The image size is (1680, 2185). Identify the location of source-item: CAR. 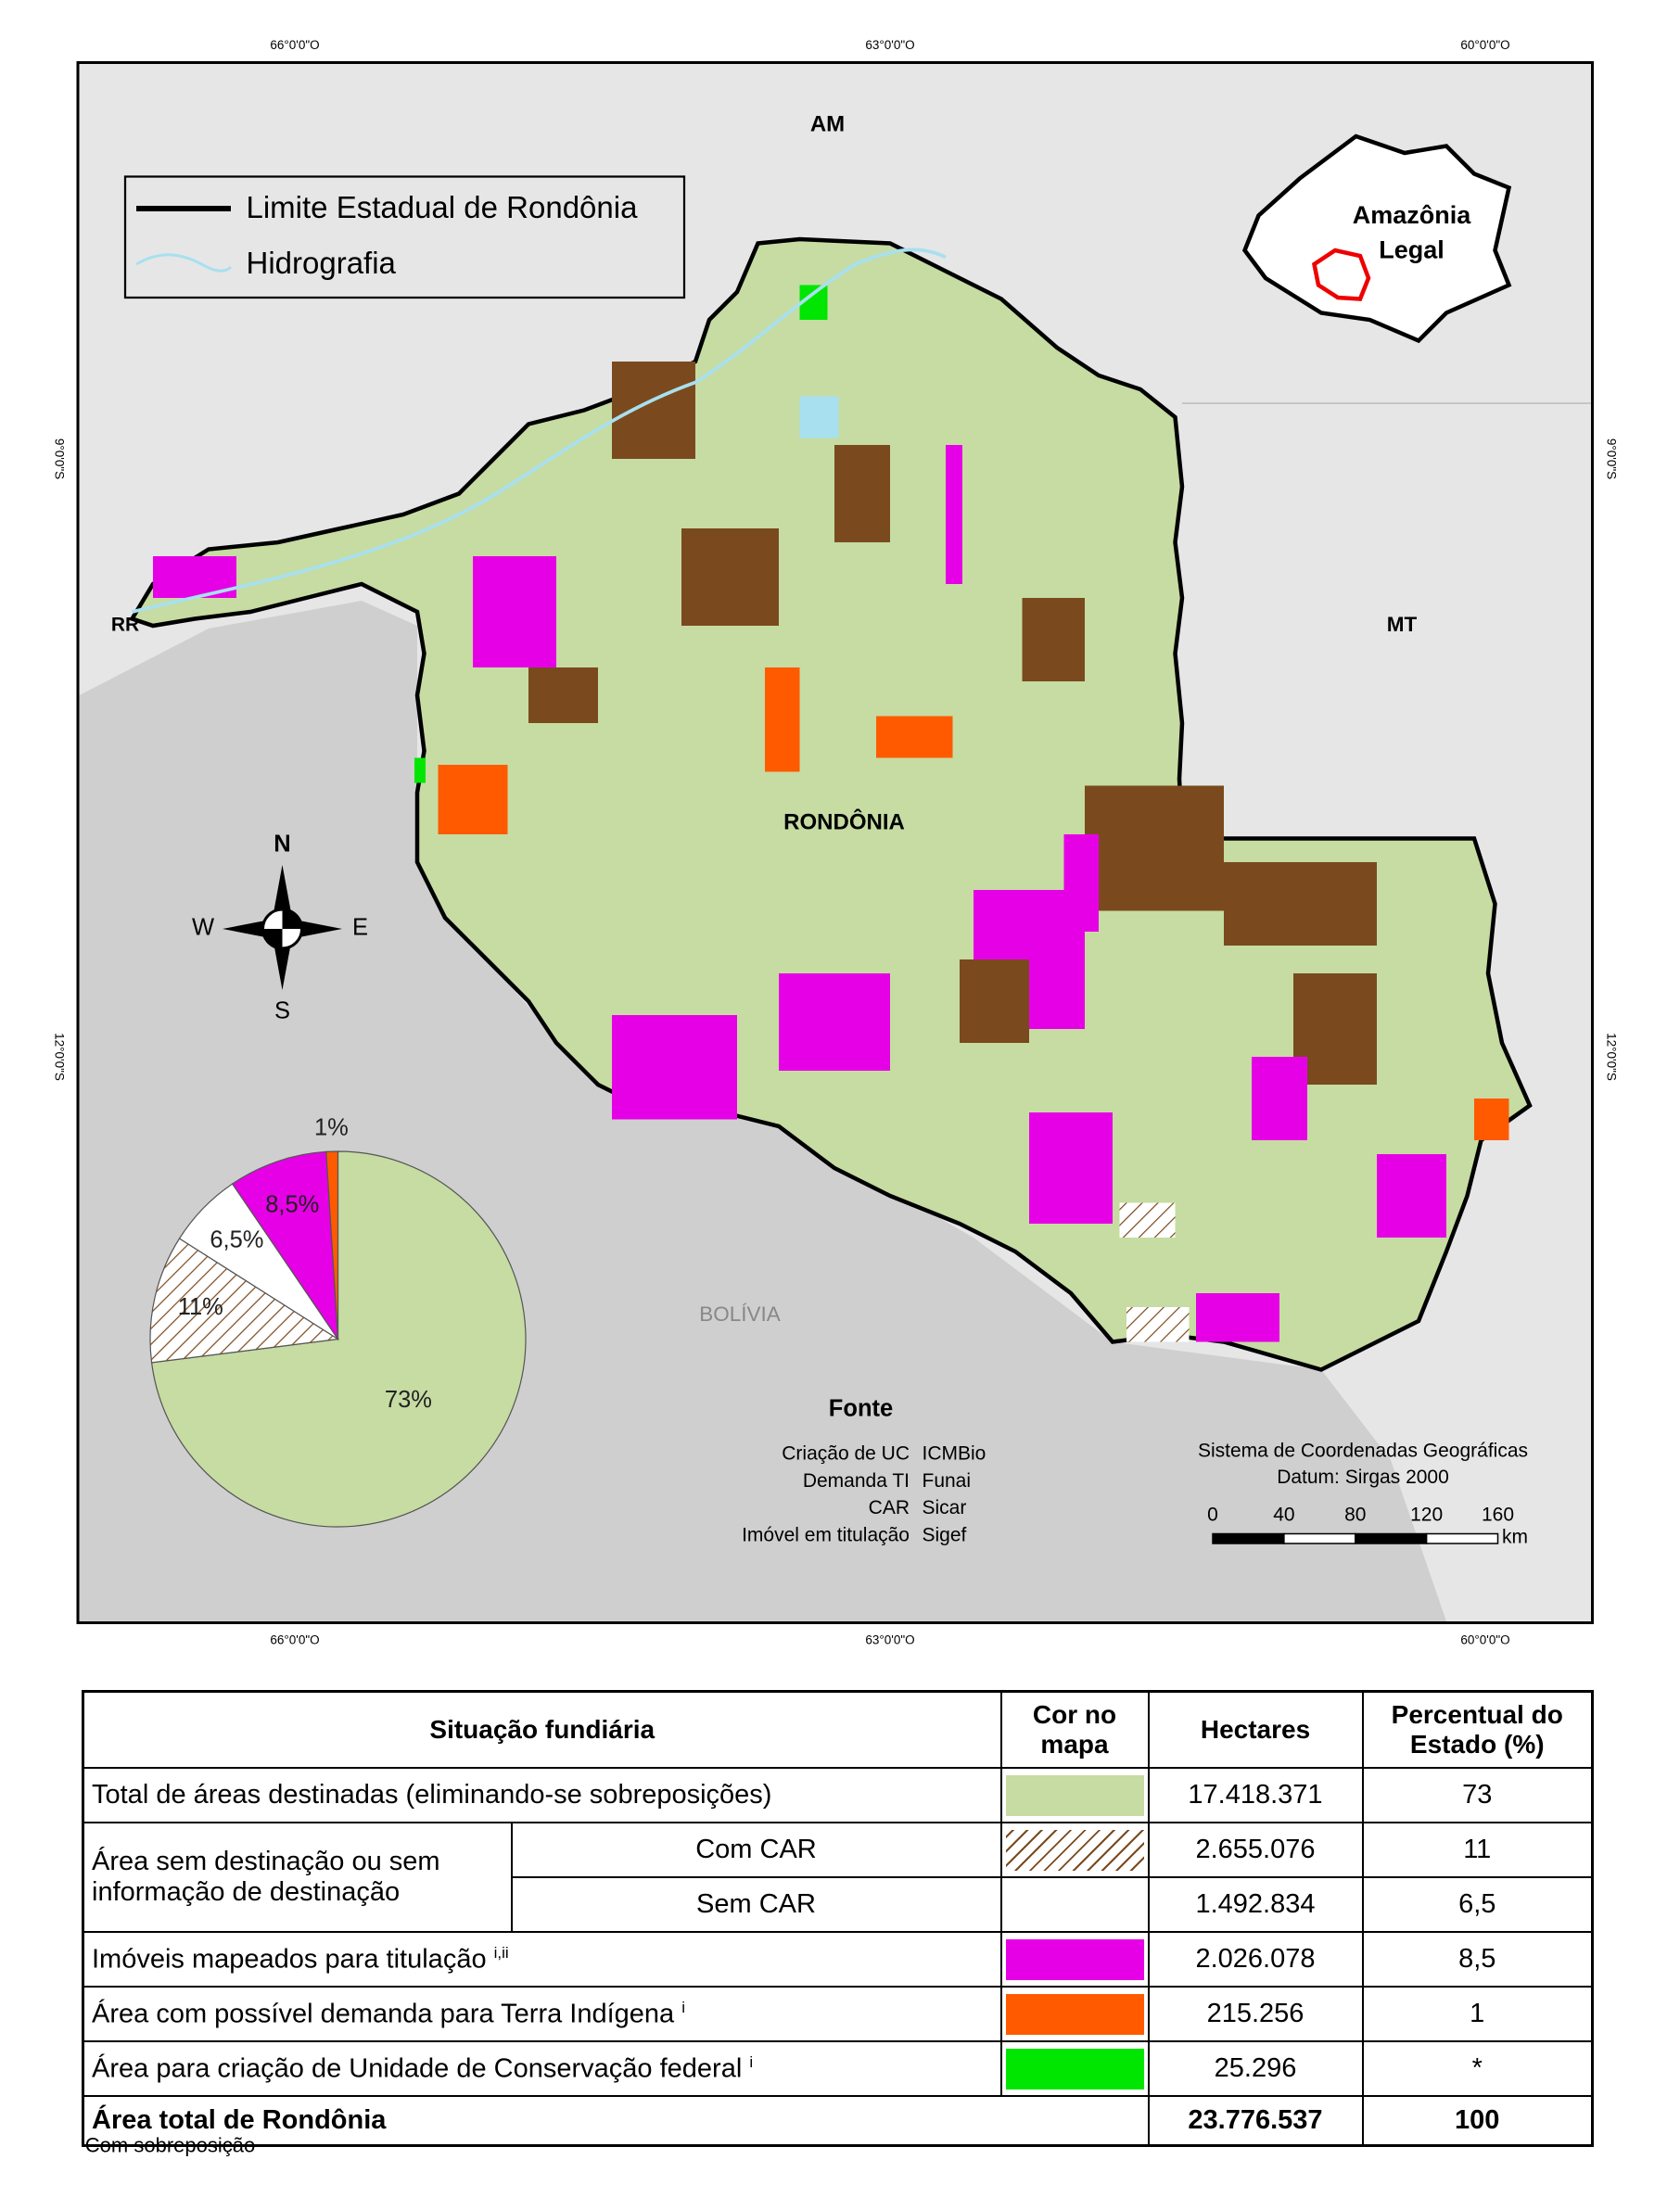
(889, 1507).